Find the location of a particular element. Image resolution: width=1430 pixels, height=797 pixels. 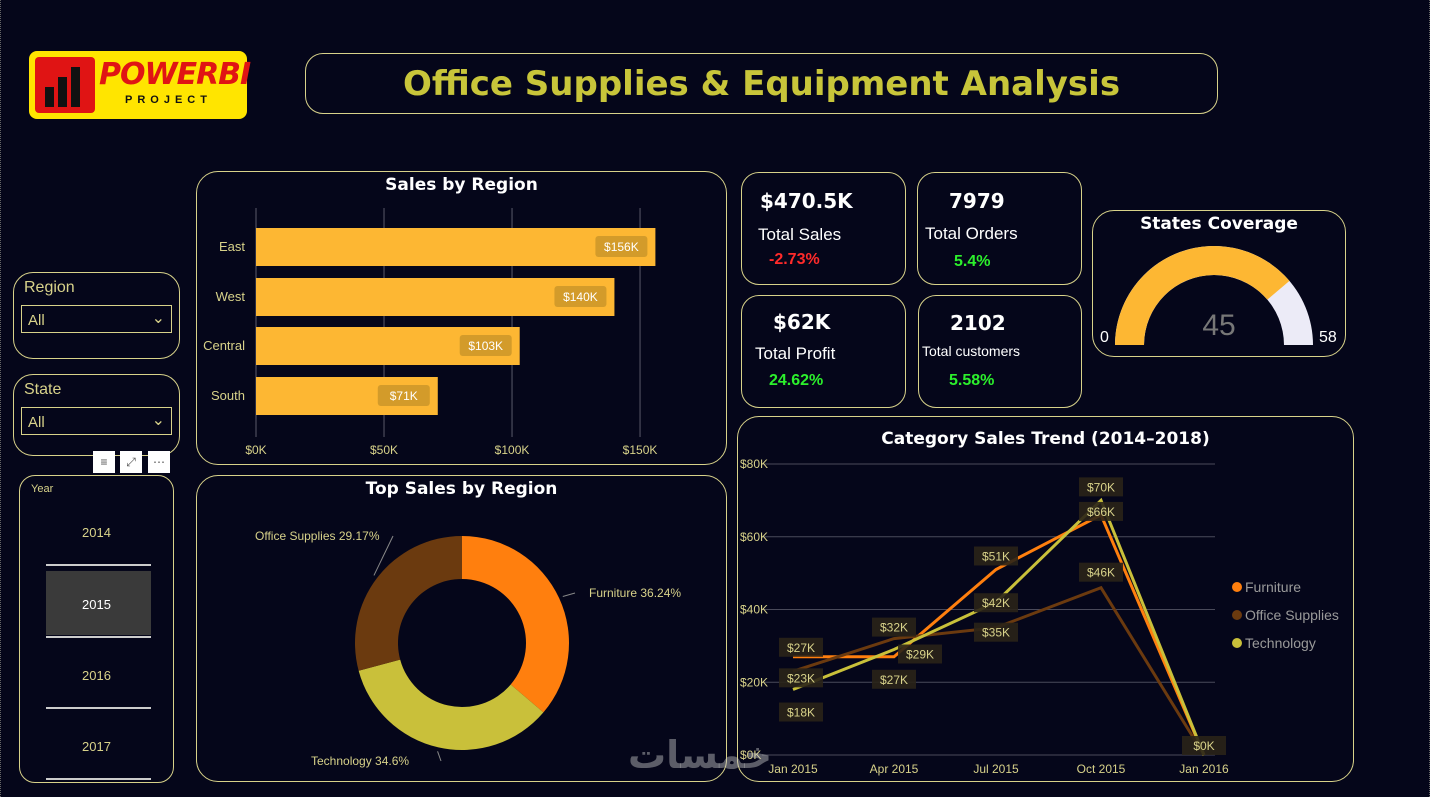

line-y-tick: $60K is located at coordinates (754, 537).